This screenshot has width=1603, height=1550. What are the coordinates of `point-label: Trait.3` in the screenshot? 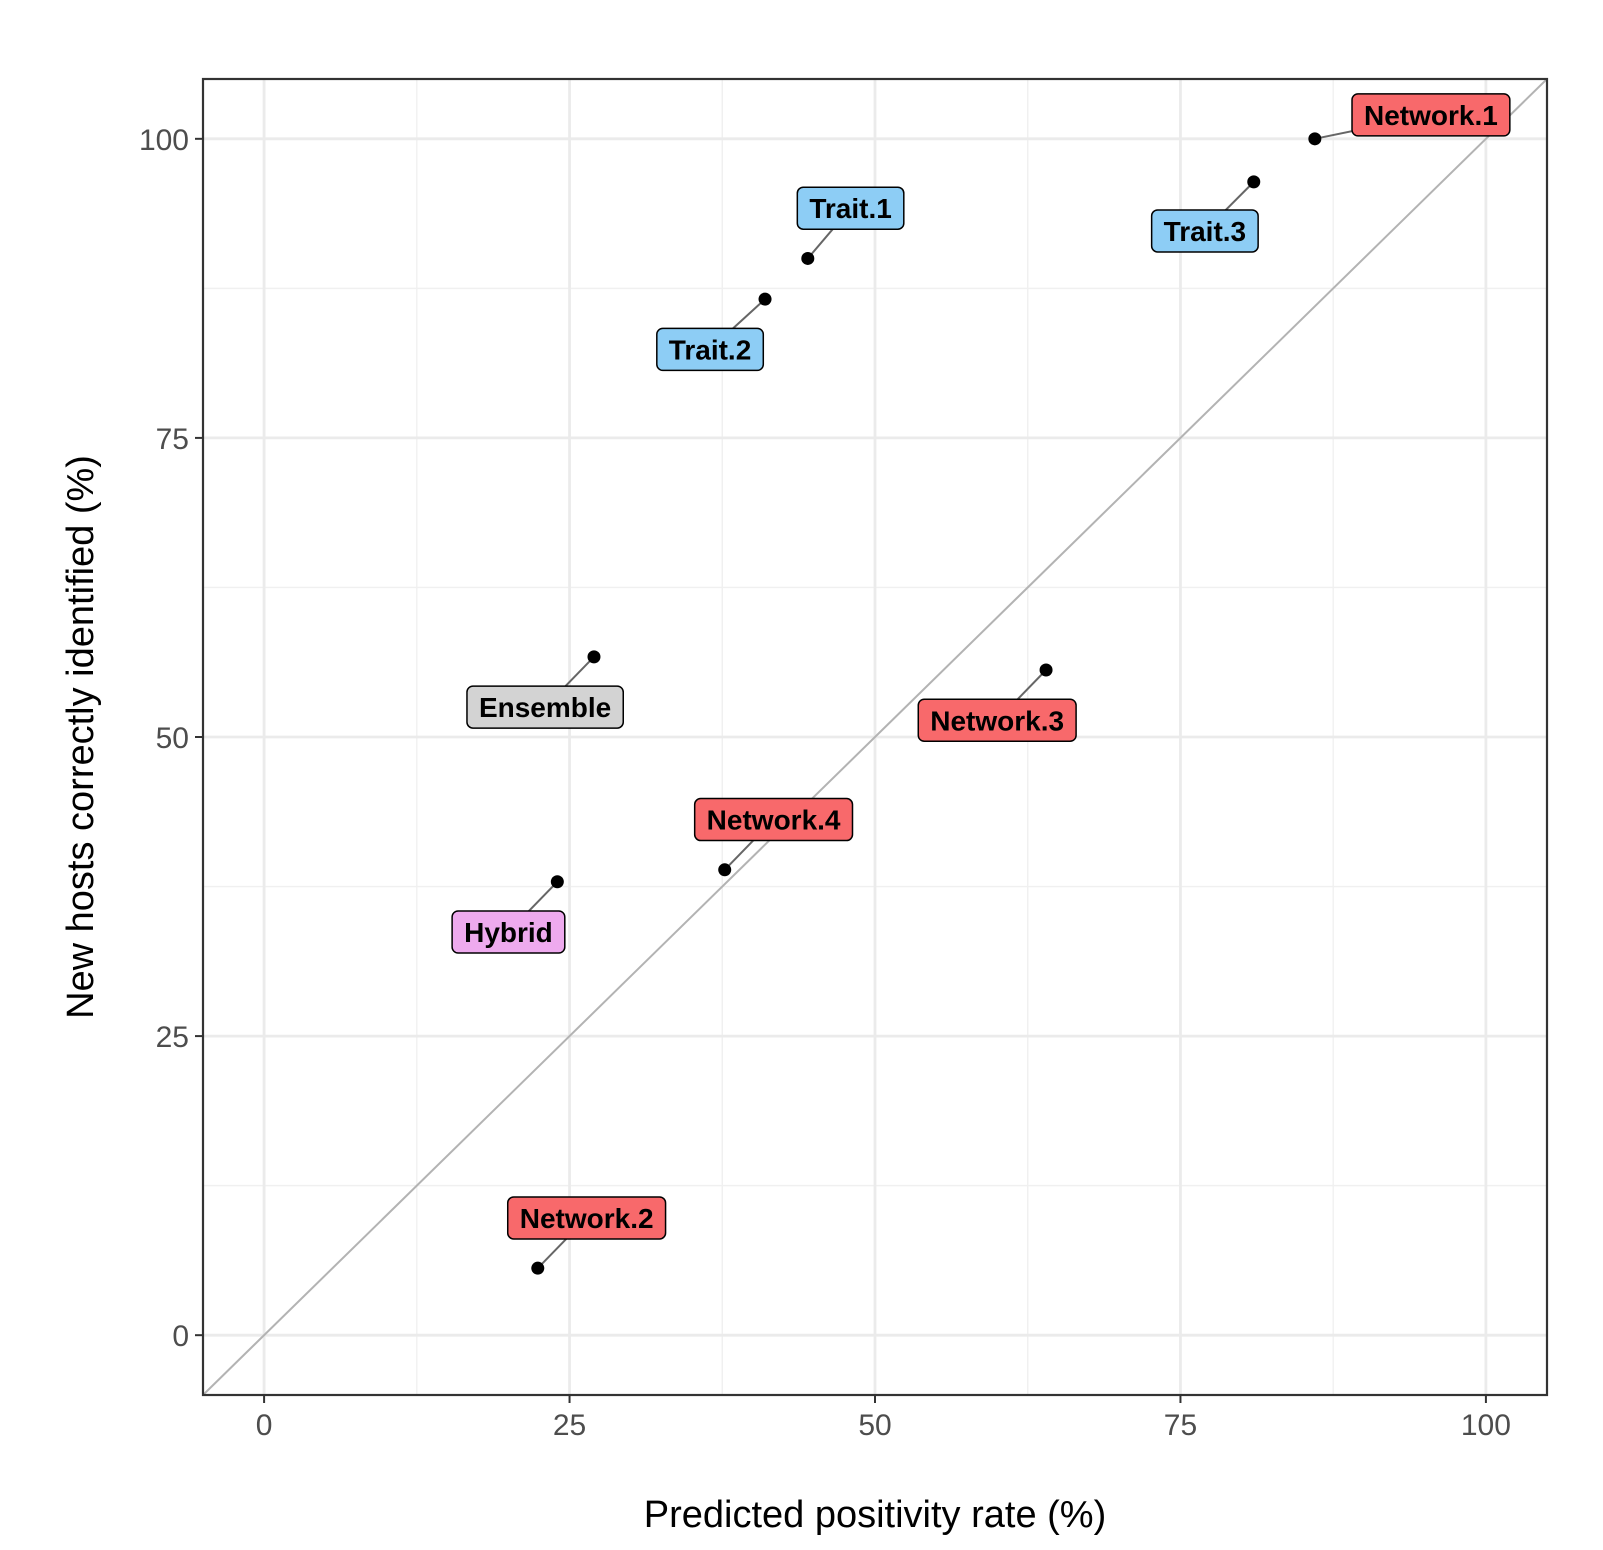 It's located at (1204, 231).